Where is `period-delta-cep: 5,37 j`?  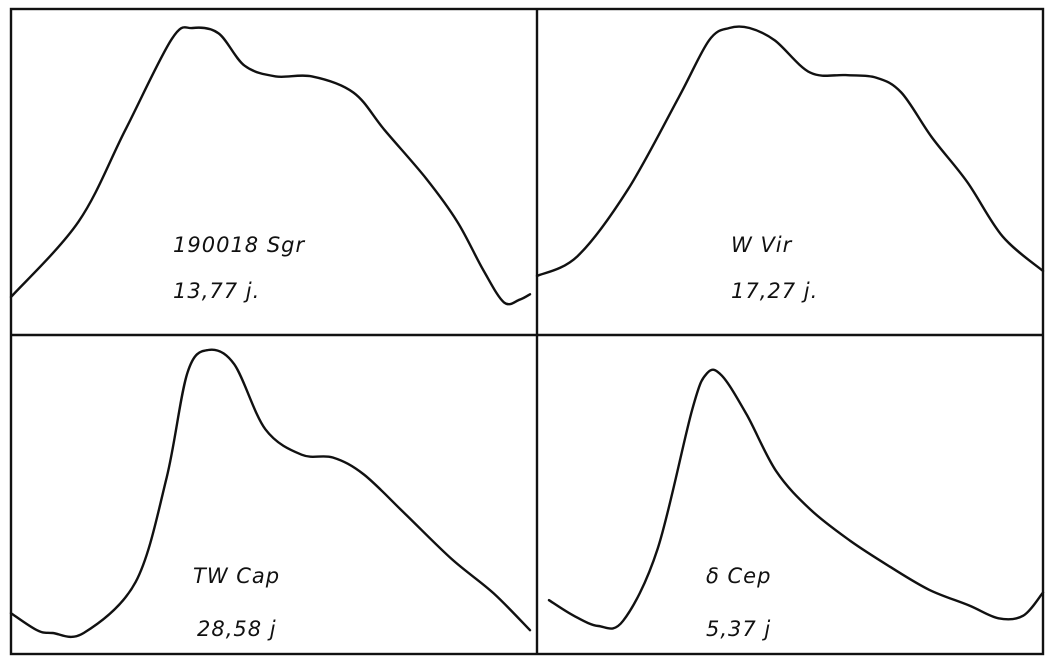 period-delta-cep: 5,37 j is located at coordinates (738, 629).